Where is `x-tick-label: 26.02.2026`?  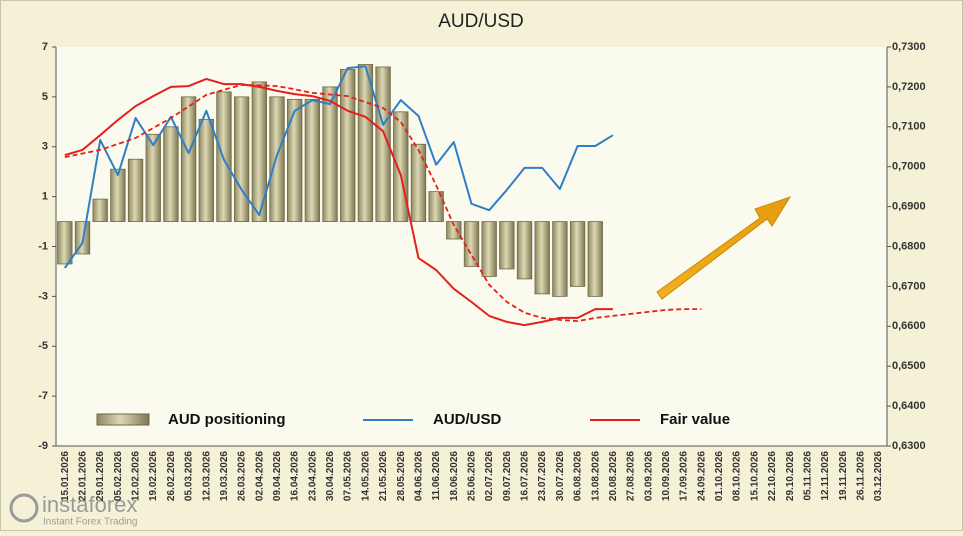 x-tick-label: 26.02.2026 is located at coordinates (171, 476).